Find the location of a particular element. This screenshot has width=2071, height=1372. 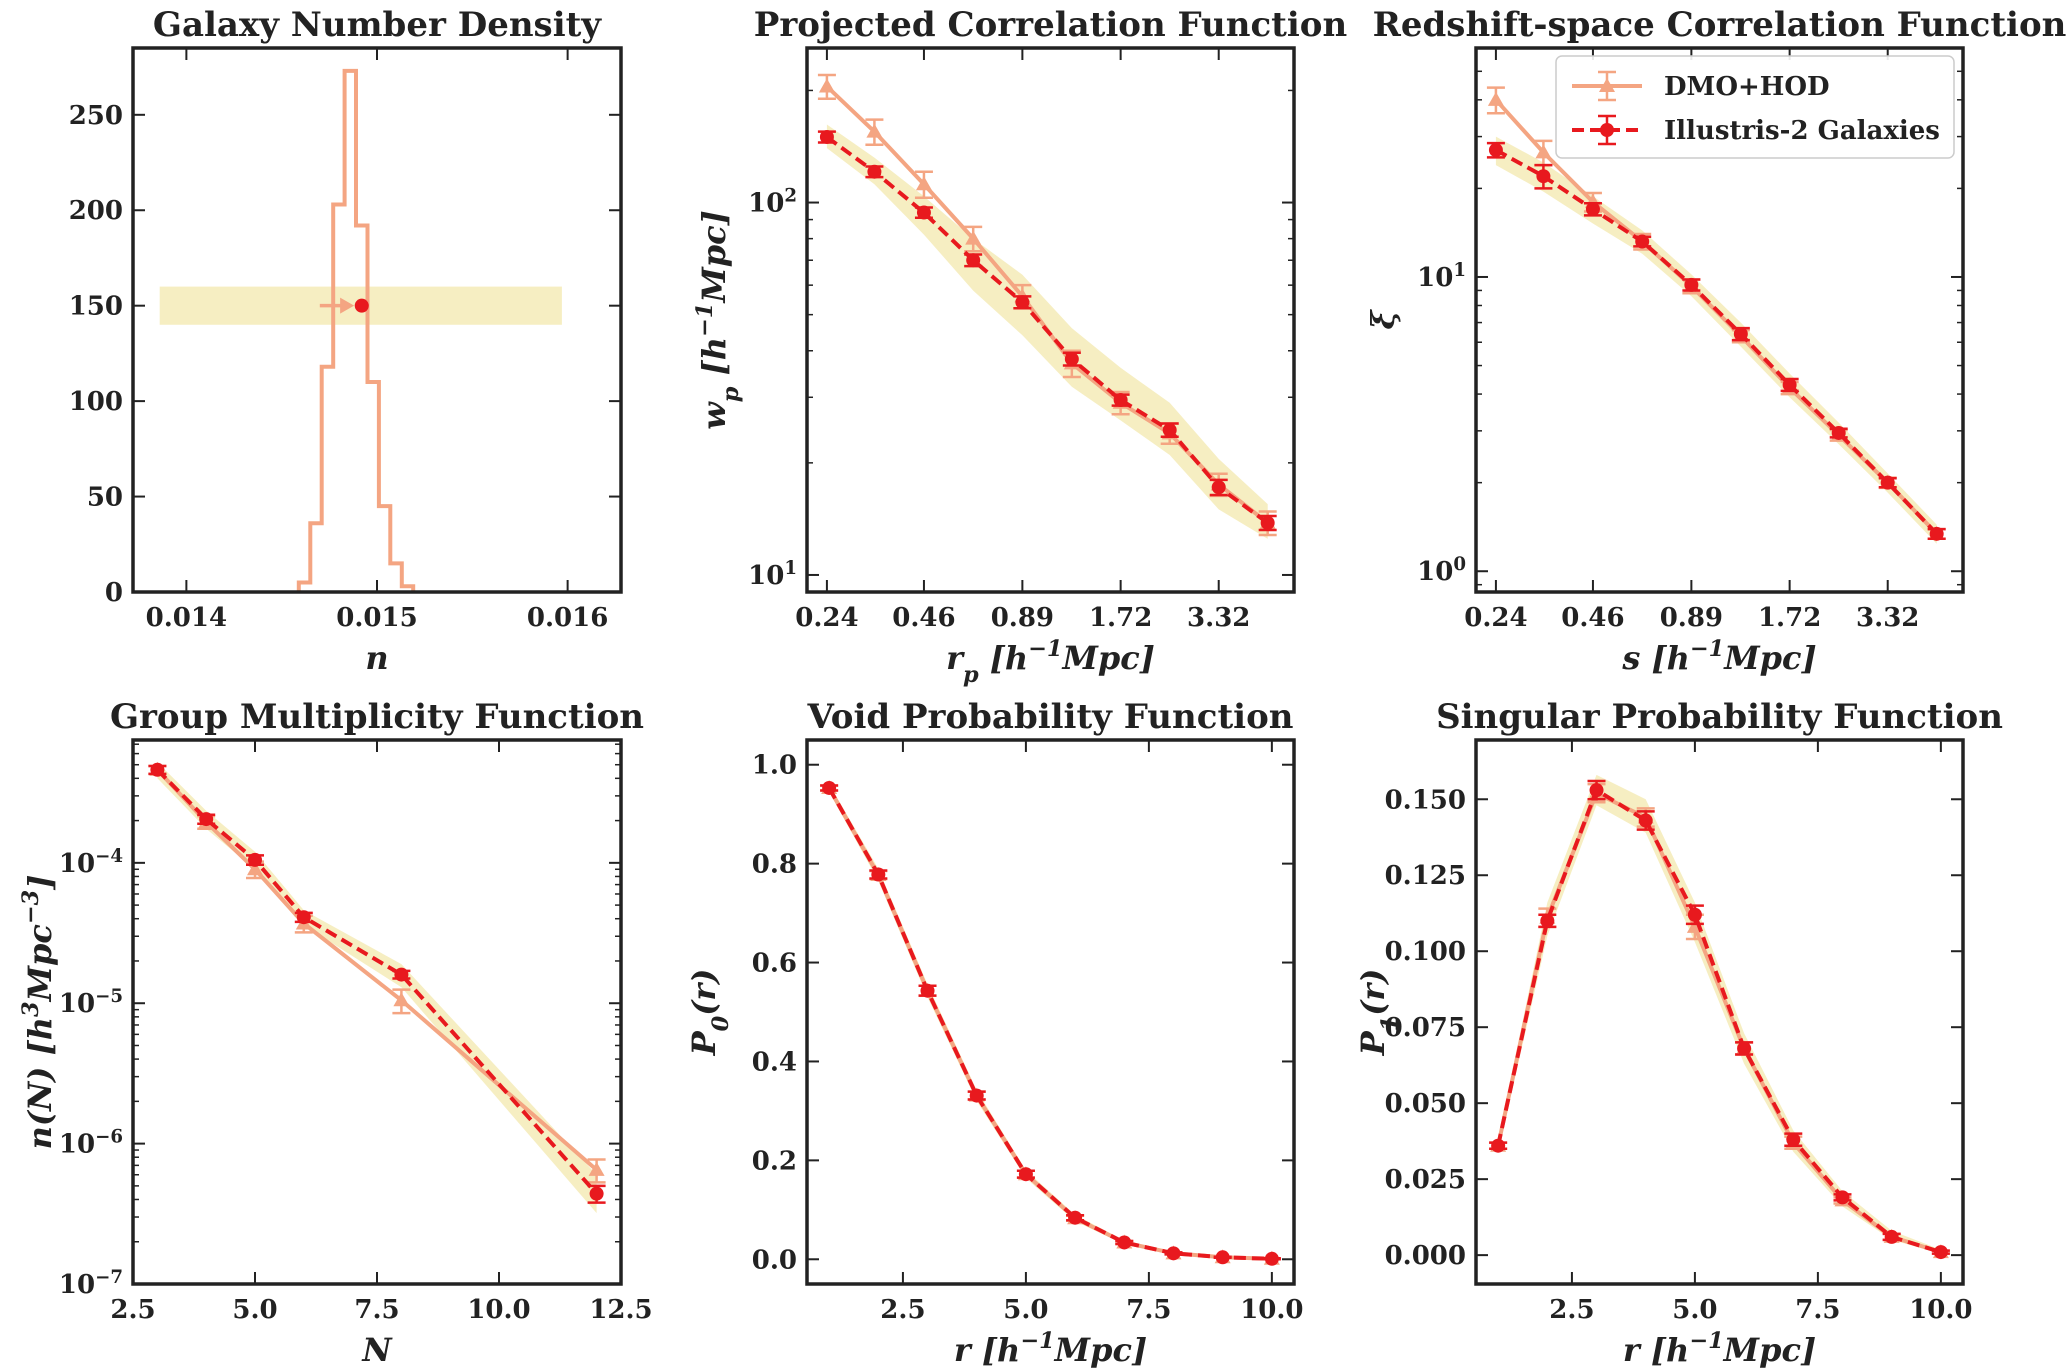

y-tick-label: 150 is located at coordinates (96, 307).